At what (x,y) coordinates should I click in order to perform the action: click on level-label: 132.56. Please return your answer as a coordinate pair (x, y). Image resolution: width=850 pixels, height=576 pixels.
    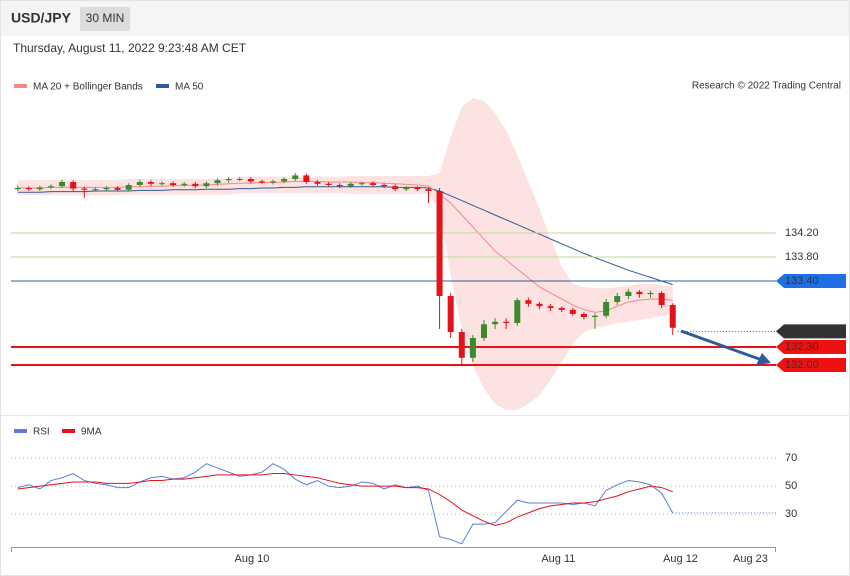
    Looking at the image, I should click on (802, 331).